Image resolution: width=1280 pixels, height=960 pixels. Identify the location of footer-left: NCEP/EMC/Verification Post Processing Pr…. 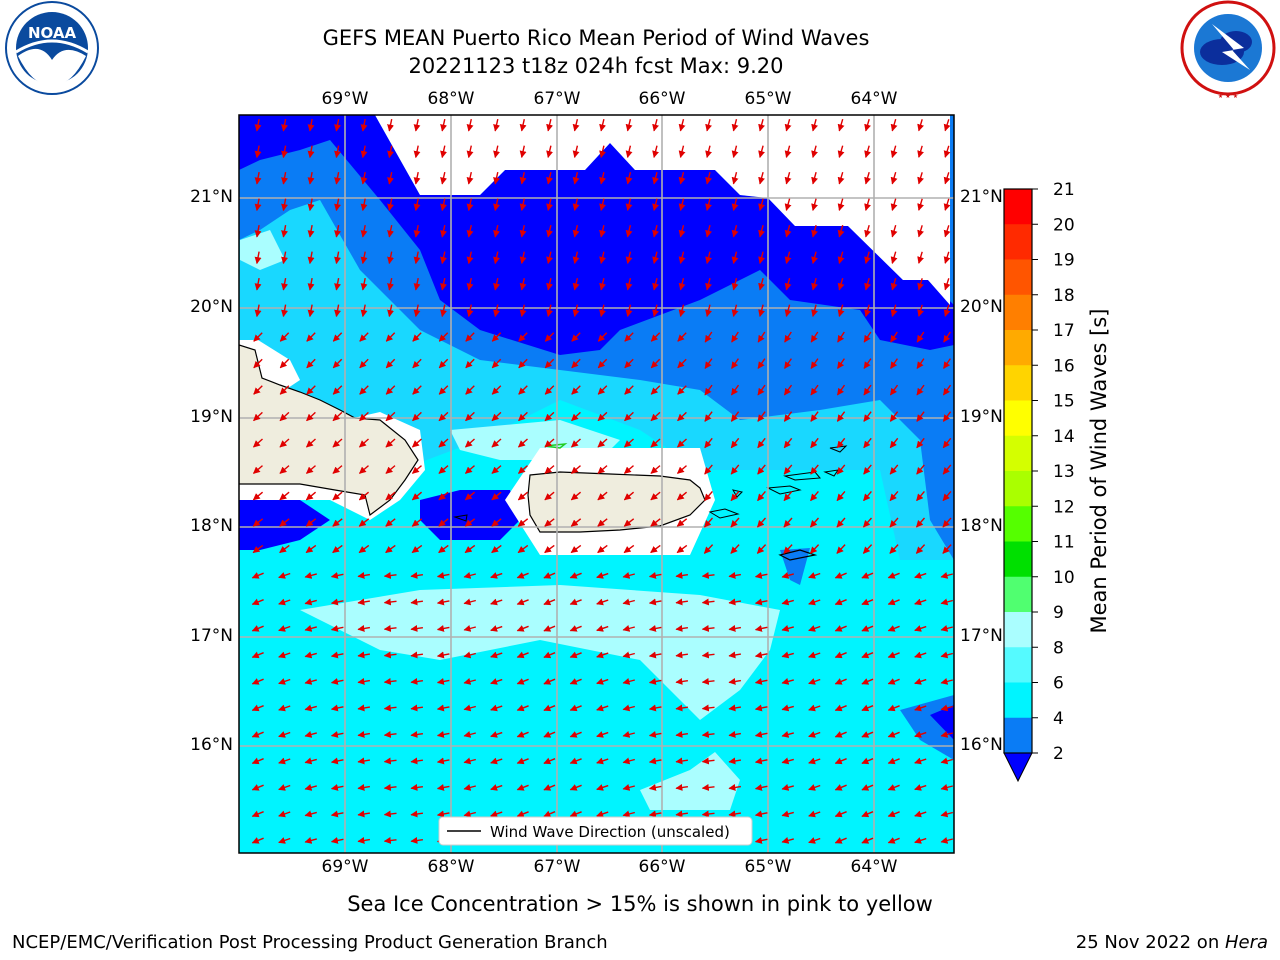
(310, 942).